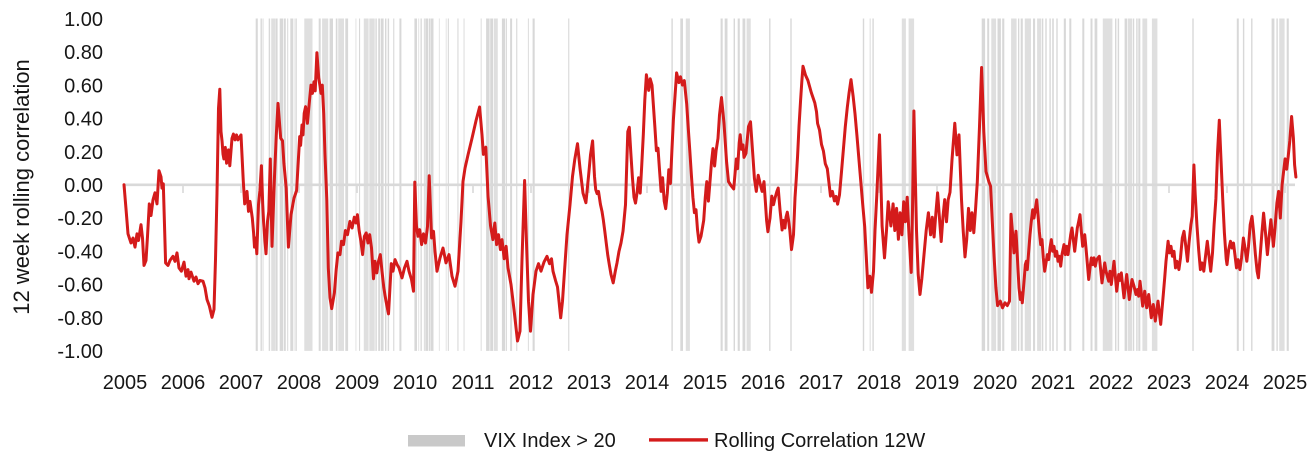  Describe the element at coordinates (589, 383) in the screenshot. I see `svg-text: 2013` at that location.